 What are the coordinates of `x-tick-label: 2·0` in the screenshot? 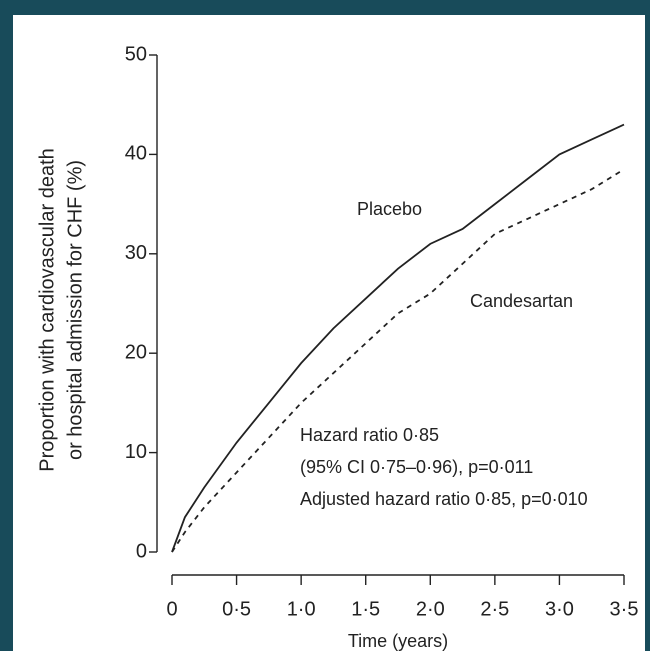 It's located at (430, 609).